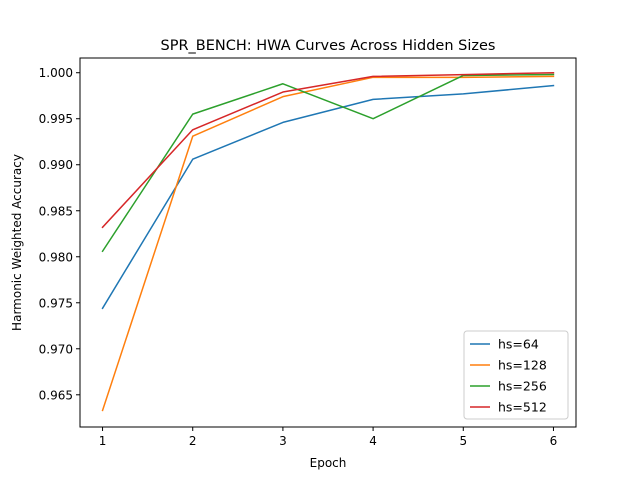 This screenshot has width=640, height=480. I want to click on x-tick-label: 1, so click(103, 441).